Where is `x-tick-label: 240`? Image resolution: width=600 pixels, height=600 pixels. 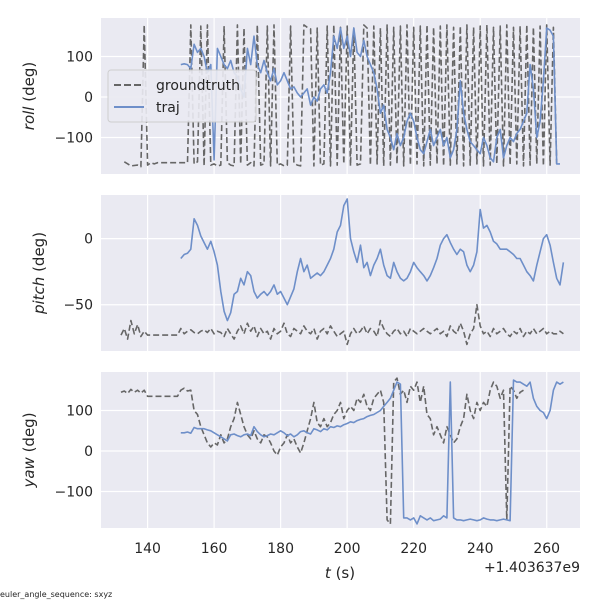
x-tick-label: 240 is located at coordinates (480, 549).